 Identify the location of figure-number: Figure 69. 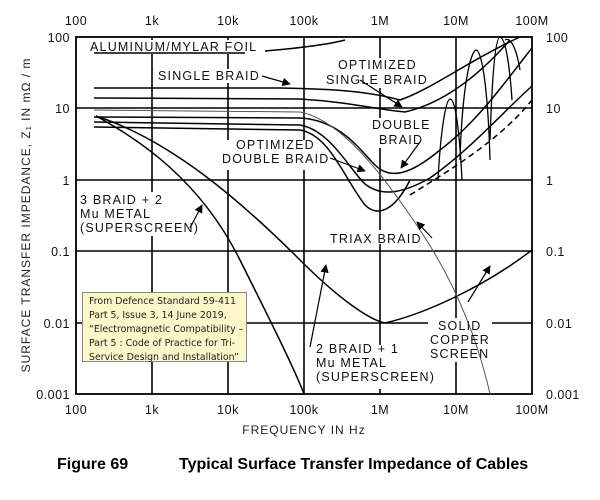
(93, 464).